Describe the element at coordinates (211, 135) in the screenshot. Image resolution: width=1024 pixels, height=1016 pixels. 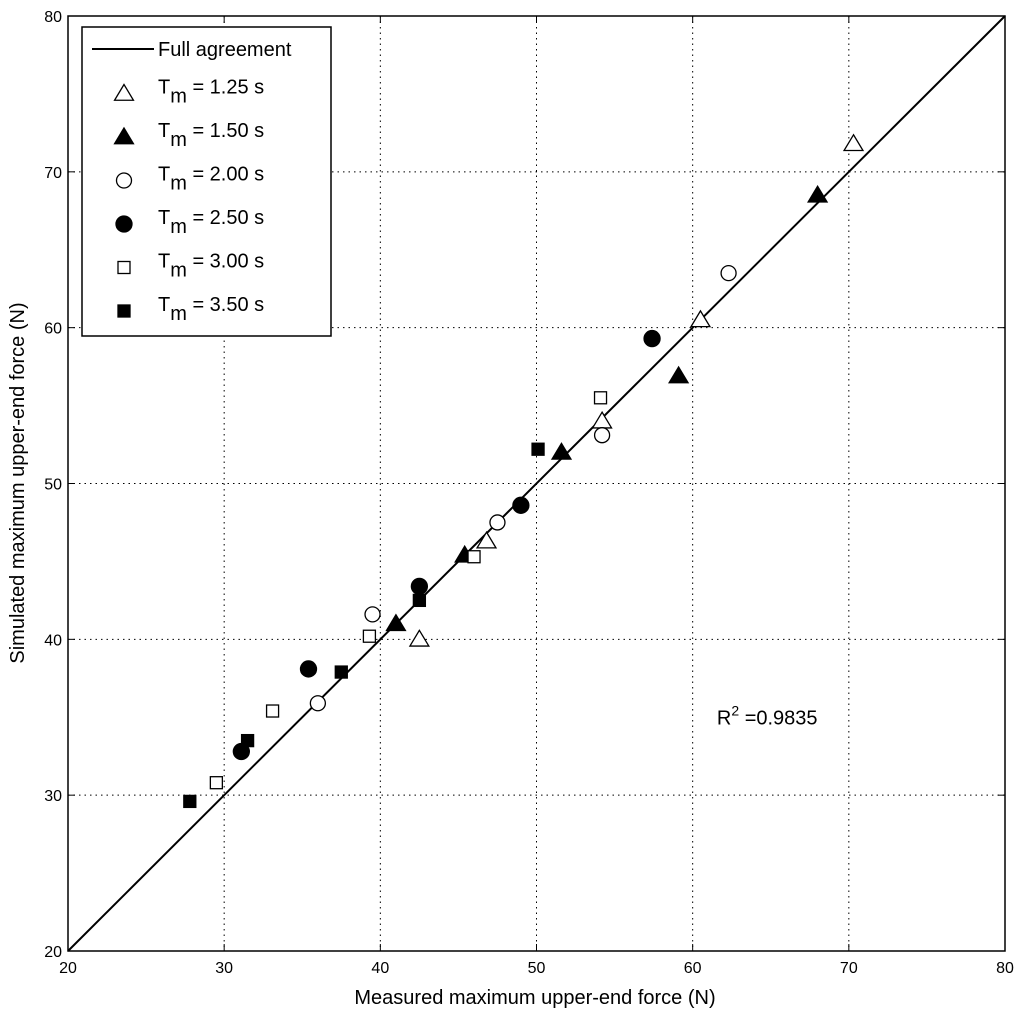
I see `legend-label: Tm = 1.50 s` at that location.